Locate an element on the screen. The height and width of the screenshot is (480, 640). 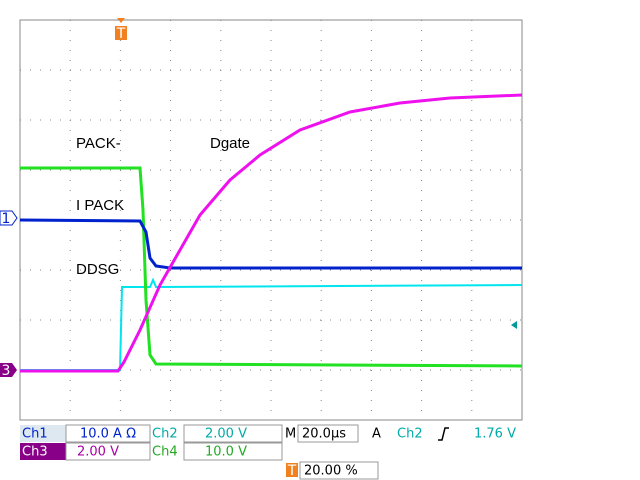
ch3-marker-label: 3 is located at coordinates (6, 371).